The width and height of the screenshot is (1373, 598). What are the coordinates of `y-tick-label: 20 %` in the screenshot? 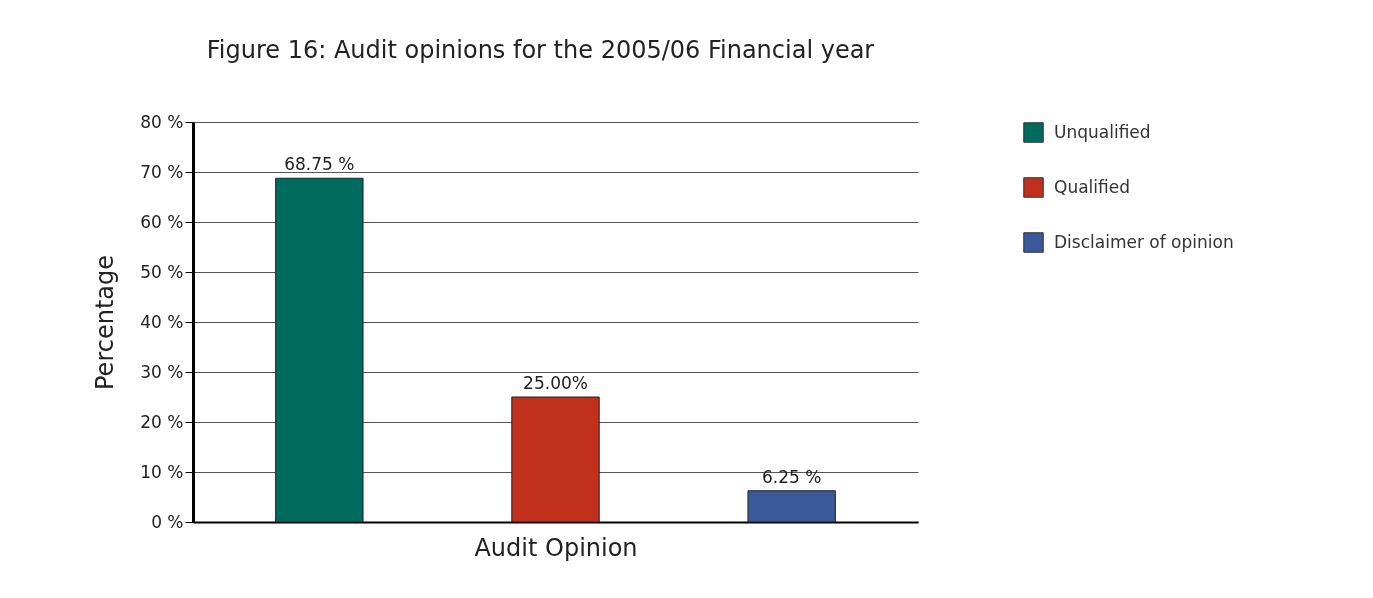 It's located at (162, 421).